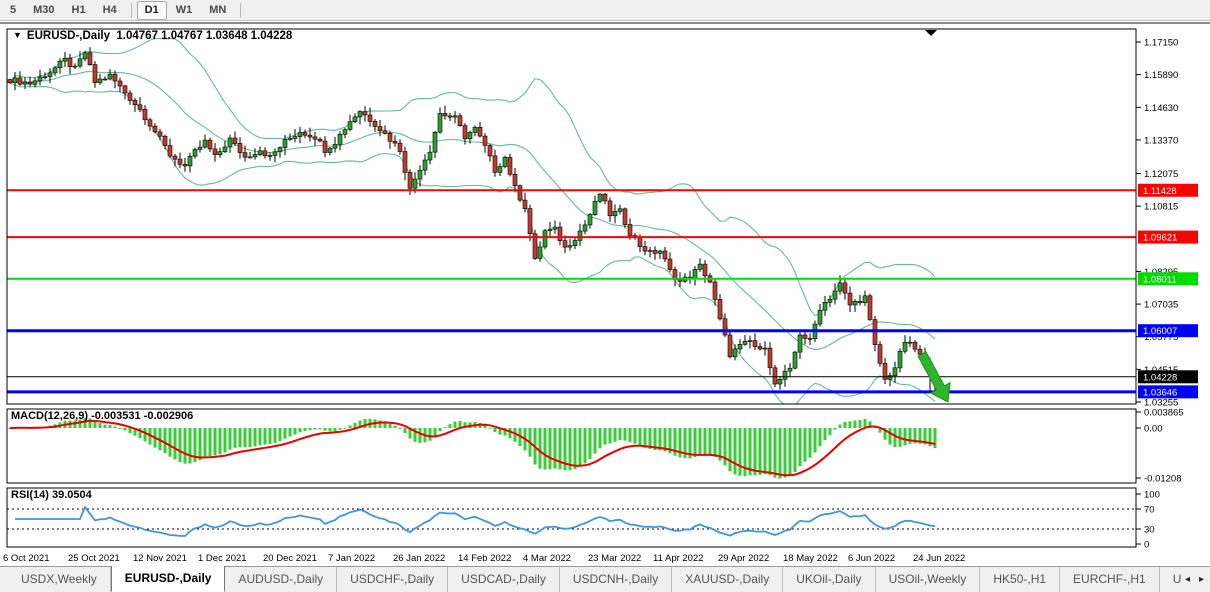 The height and width of the screenshot is (592, 1210). Describe the element at coordinates (810, 558) in the screenshot. I see `svg-text: 18 May 2022` at that location.